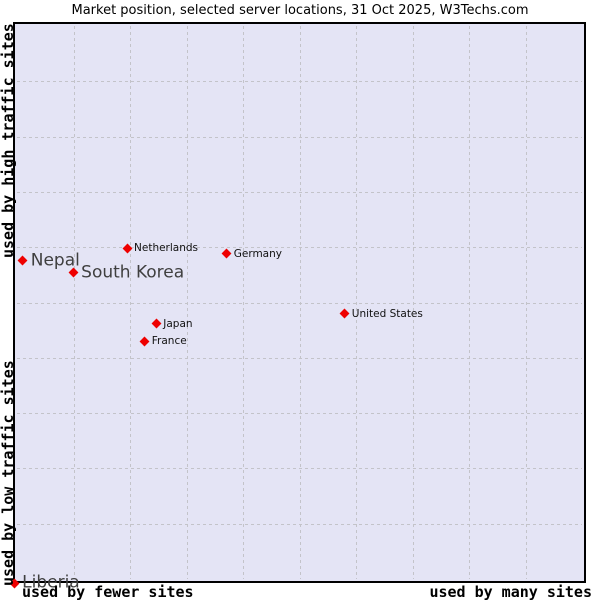 The height and width of the screenshot is (600, 600). I want to click on data-point-label: United States, so click(387, 313).